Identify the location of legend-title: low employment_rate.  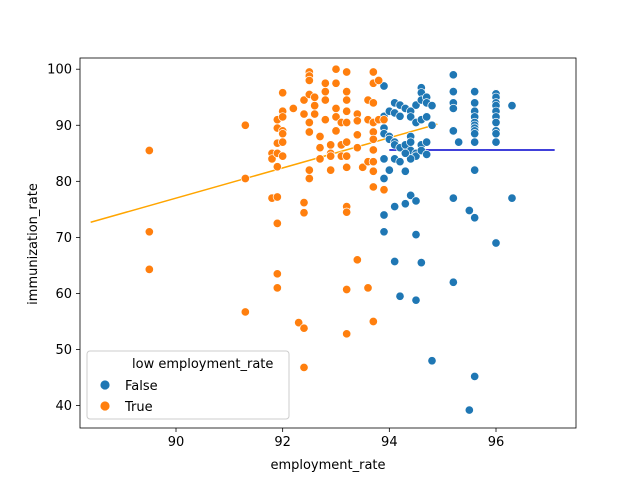
(202, 364).